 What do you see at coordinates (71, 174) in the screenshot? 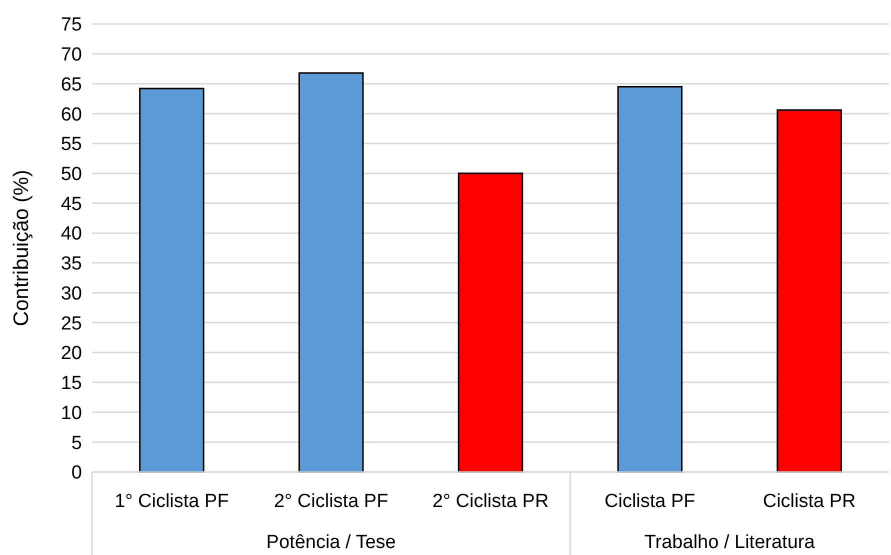
I see `y-tick-label: 50` at bounding box center [71, 174].